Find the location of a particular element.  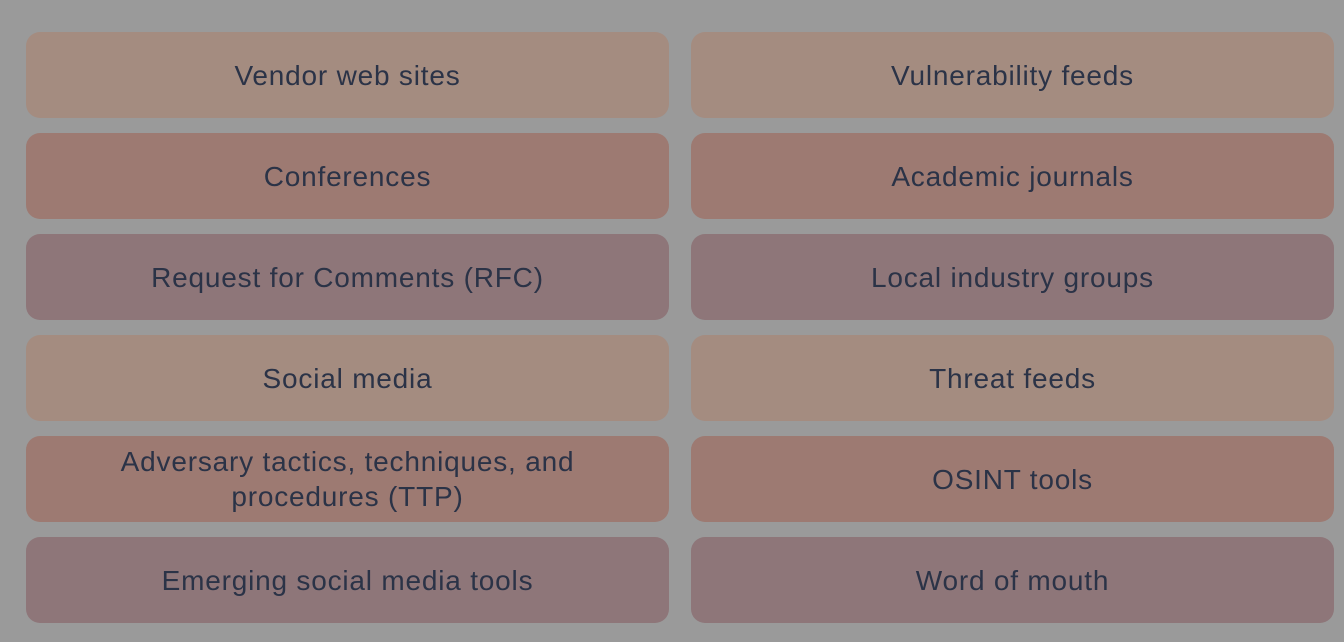

tile-social-media: Social media is located at coordinates (347, 378).